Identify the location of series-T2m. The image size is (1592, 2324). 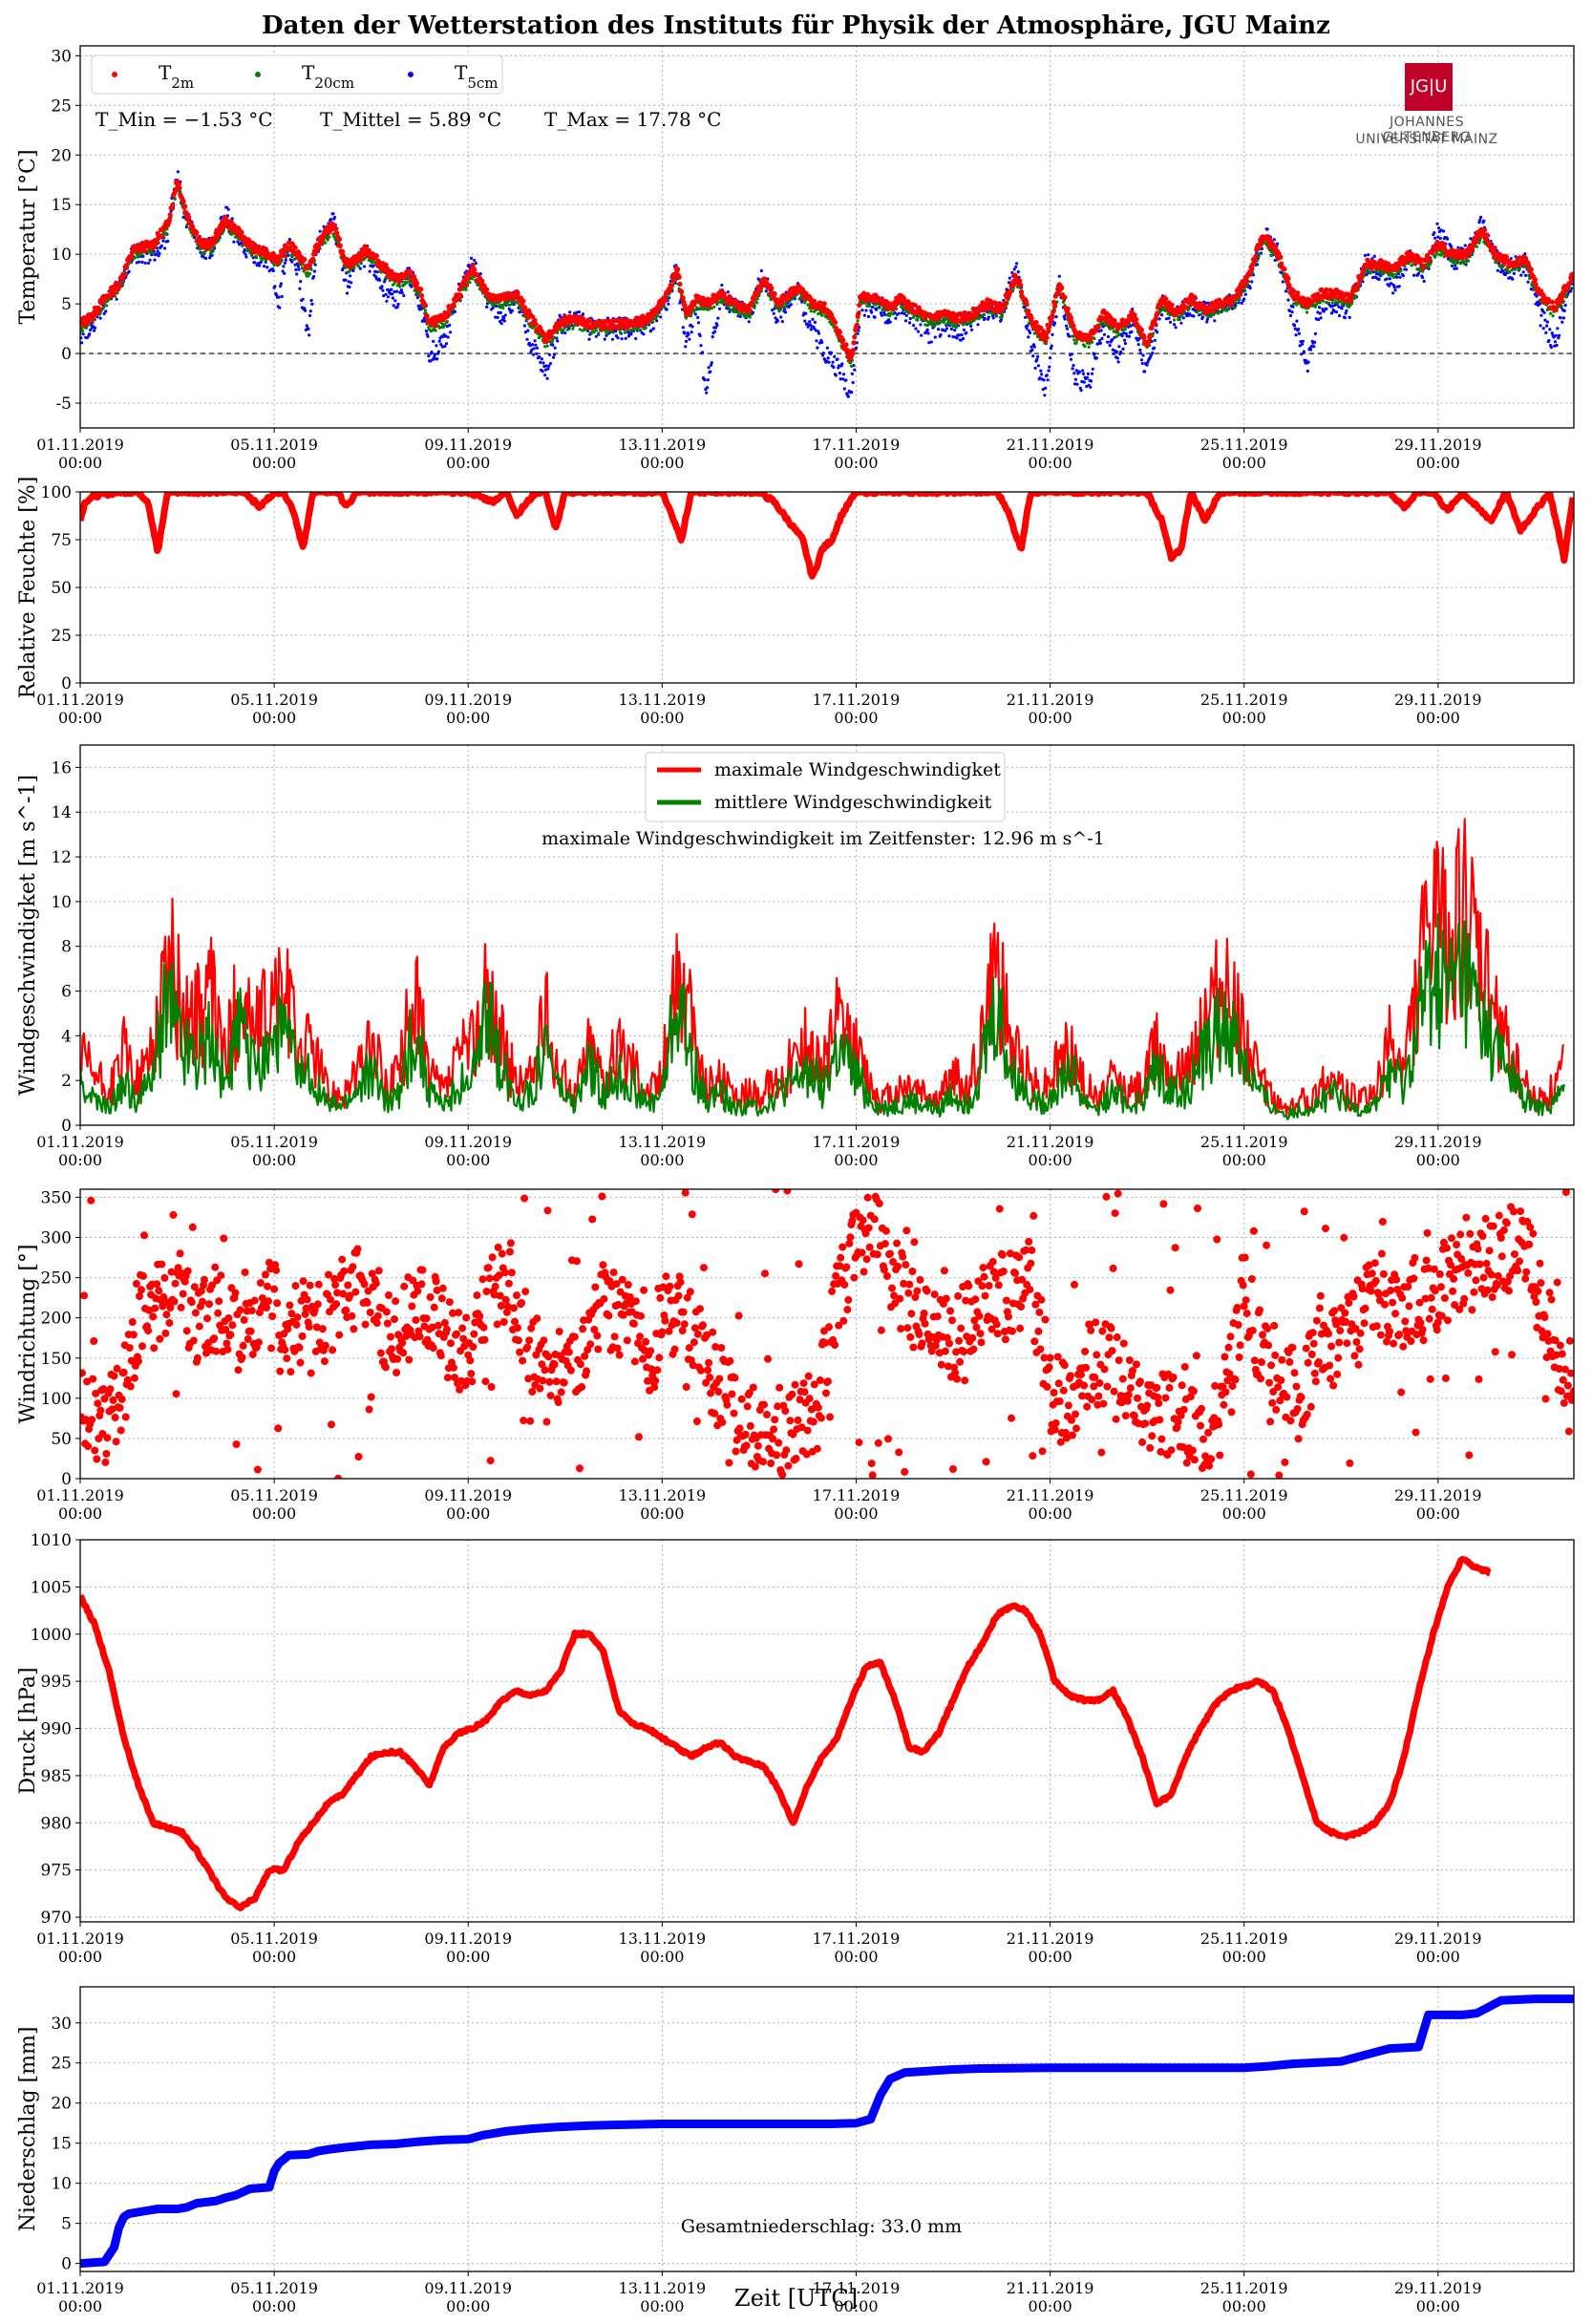
(826, 270).